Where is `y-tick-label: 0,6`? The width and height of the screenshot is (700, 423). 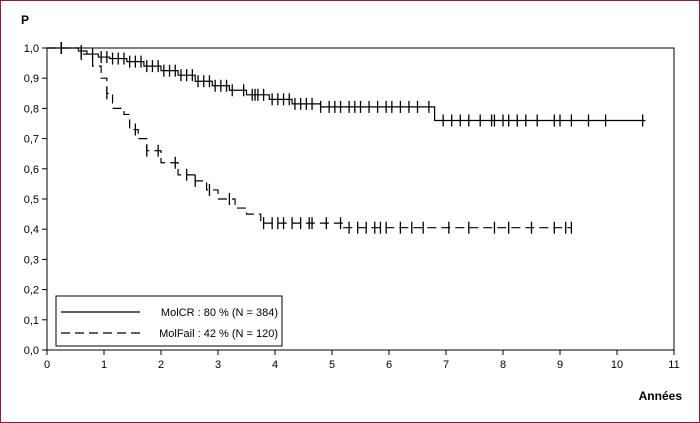
y-tick-label: 0,6 is located at coordinates (31, 170).